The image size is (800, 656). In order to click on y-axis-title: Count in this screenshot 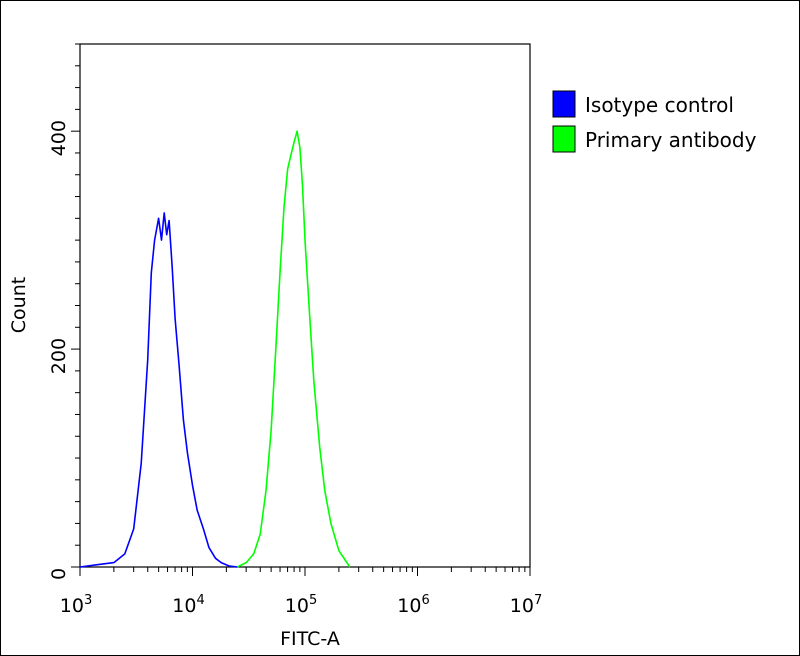, I will do `click(19, 305)`.